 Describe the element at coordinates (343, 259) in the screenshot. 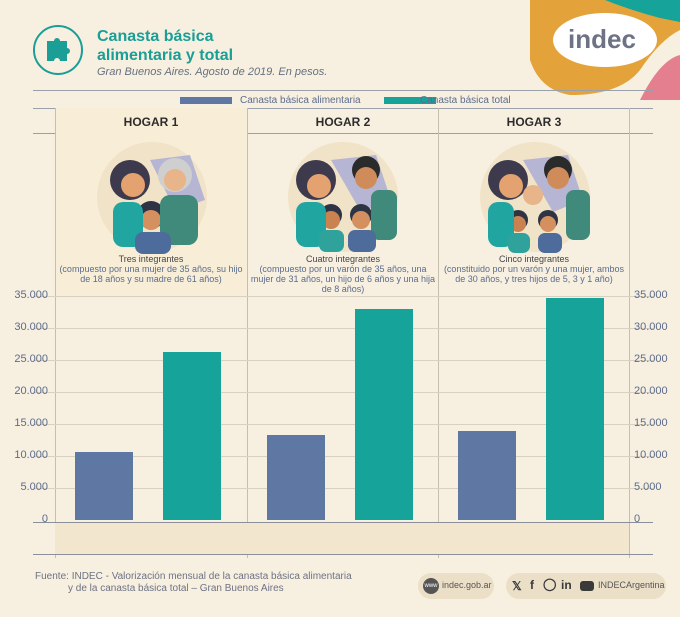

I see `members-title-hogar-2: Cuatro integrantes` at that location.